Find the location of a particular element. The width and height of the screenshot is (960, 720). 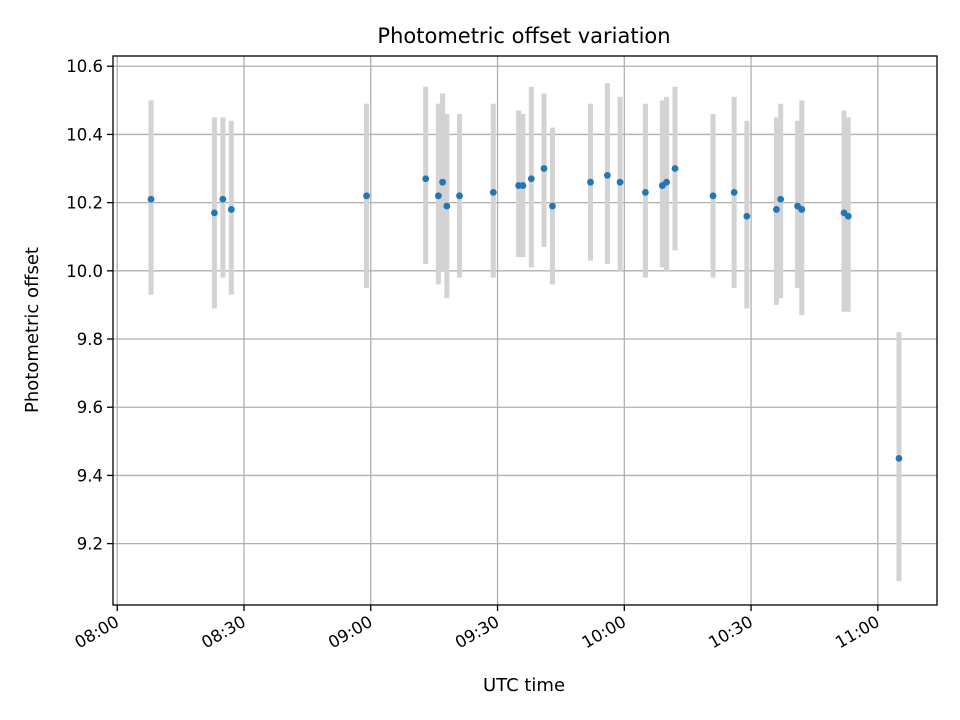

x-axis-ticks: 08:00 08:30 09:00 09:30 10:00 10:30 11:00 is located at coordinates (477, 628).